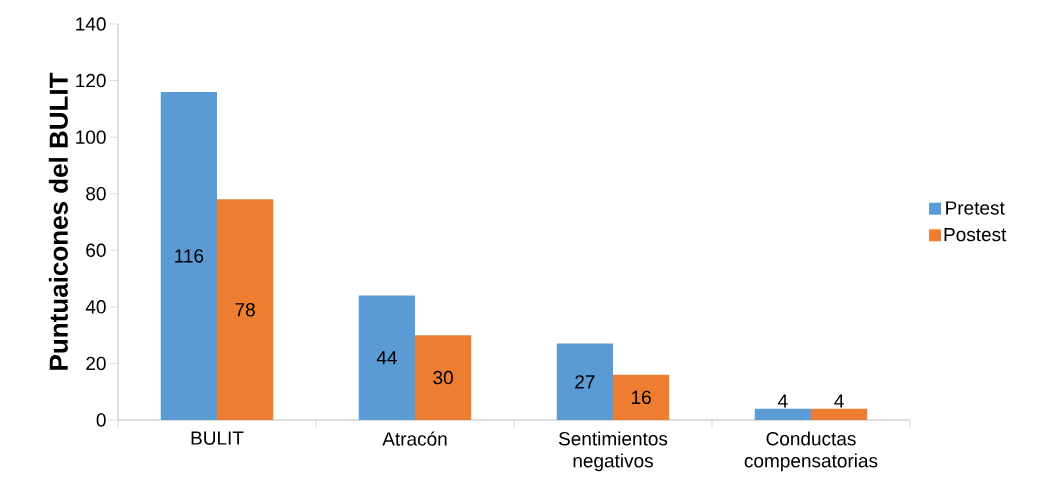  Describe the element at coordinates (58, 221) in the screenshot. I see `y-axis-title: Puntuaicones del BULIT` at that location.